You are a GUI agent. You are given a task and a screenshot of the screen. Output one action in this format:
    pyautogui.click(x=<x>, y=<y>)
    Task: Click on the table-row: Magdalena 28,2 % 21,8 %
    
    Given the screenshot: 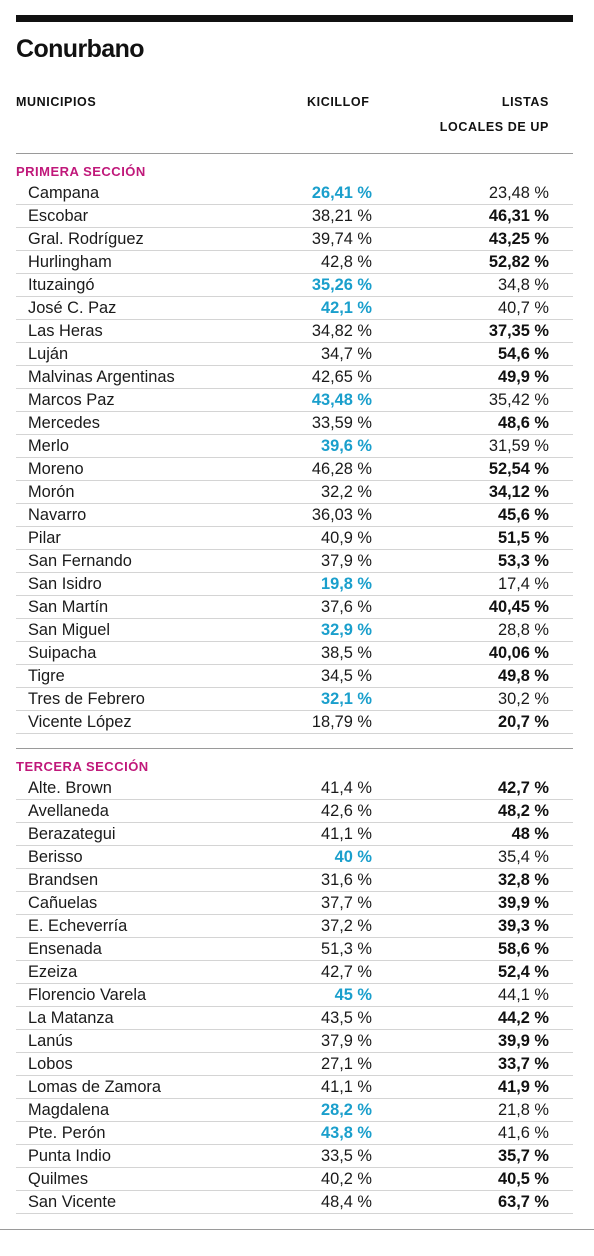 What is the action you would take?
    pyautogui.click(x=294, y=1110)
    